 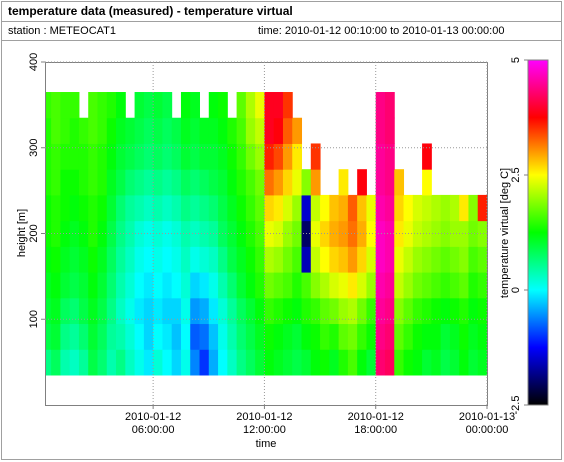 I want to click on colorbar-tick-label: -2.5, so click(x=516, y=405).